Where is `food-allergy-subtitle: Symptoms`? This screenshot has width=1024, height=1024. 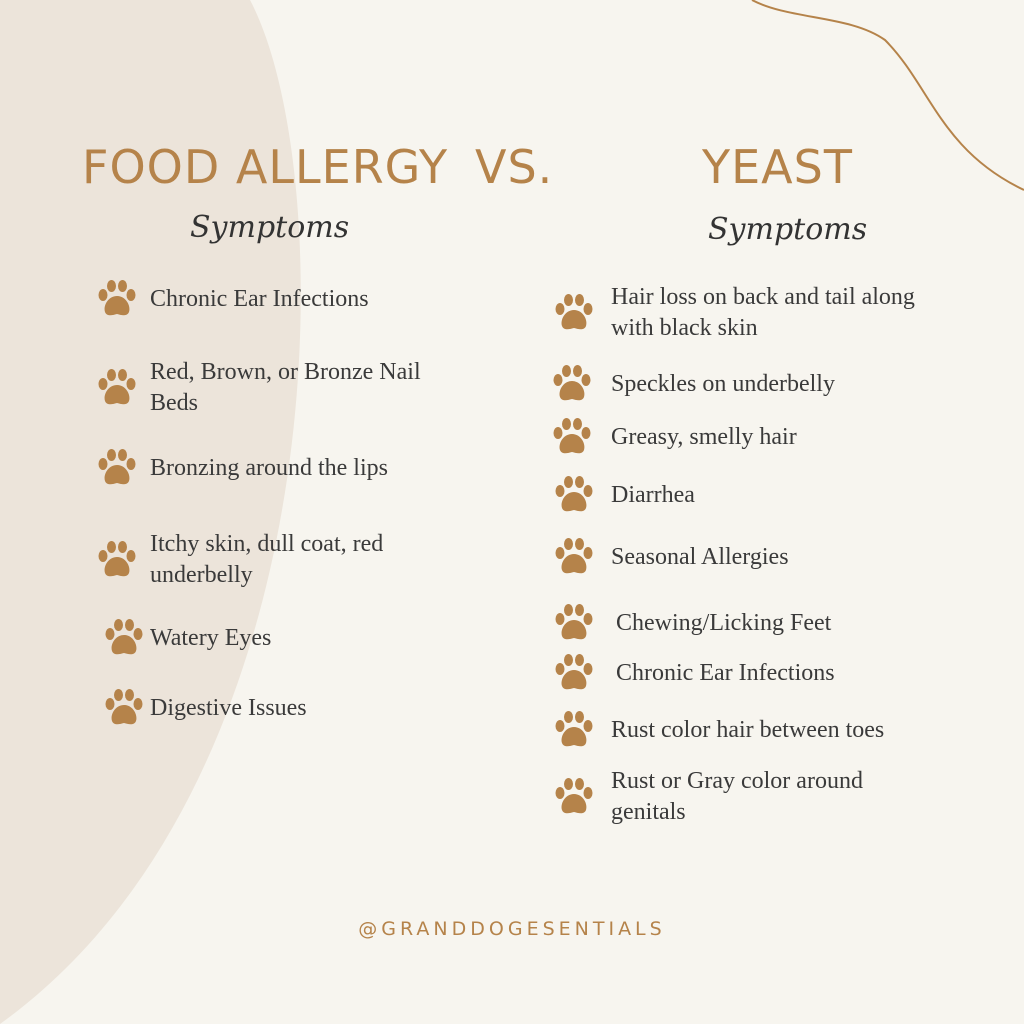
food-allergy-subtitle: Symptoms is located at coordinates (270, 227).